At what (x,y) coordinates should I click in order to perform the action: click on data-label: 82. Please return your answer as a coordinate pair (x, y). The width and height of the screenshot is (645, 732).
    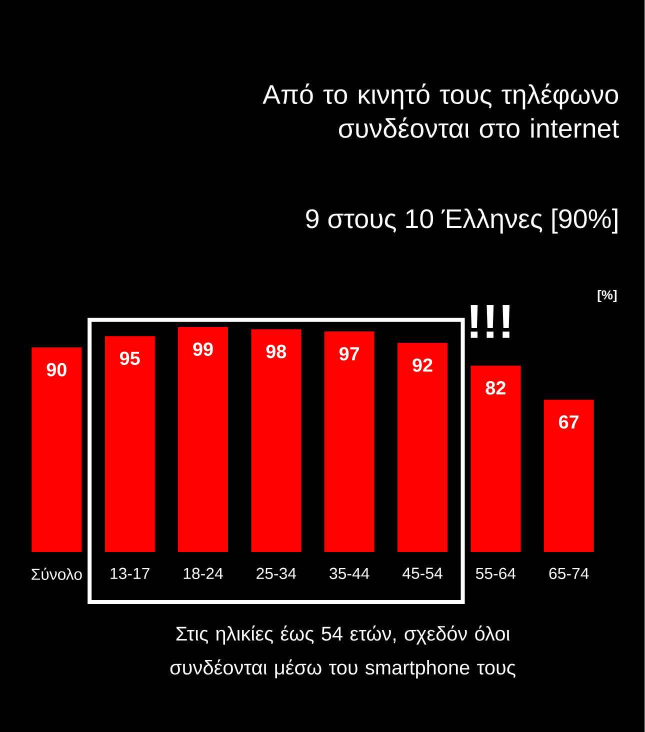
    Looking at the image, I should click on (496, 388).